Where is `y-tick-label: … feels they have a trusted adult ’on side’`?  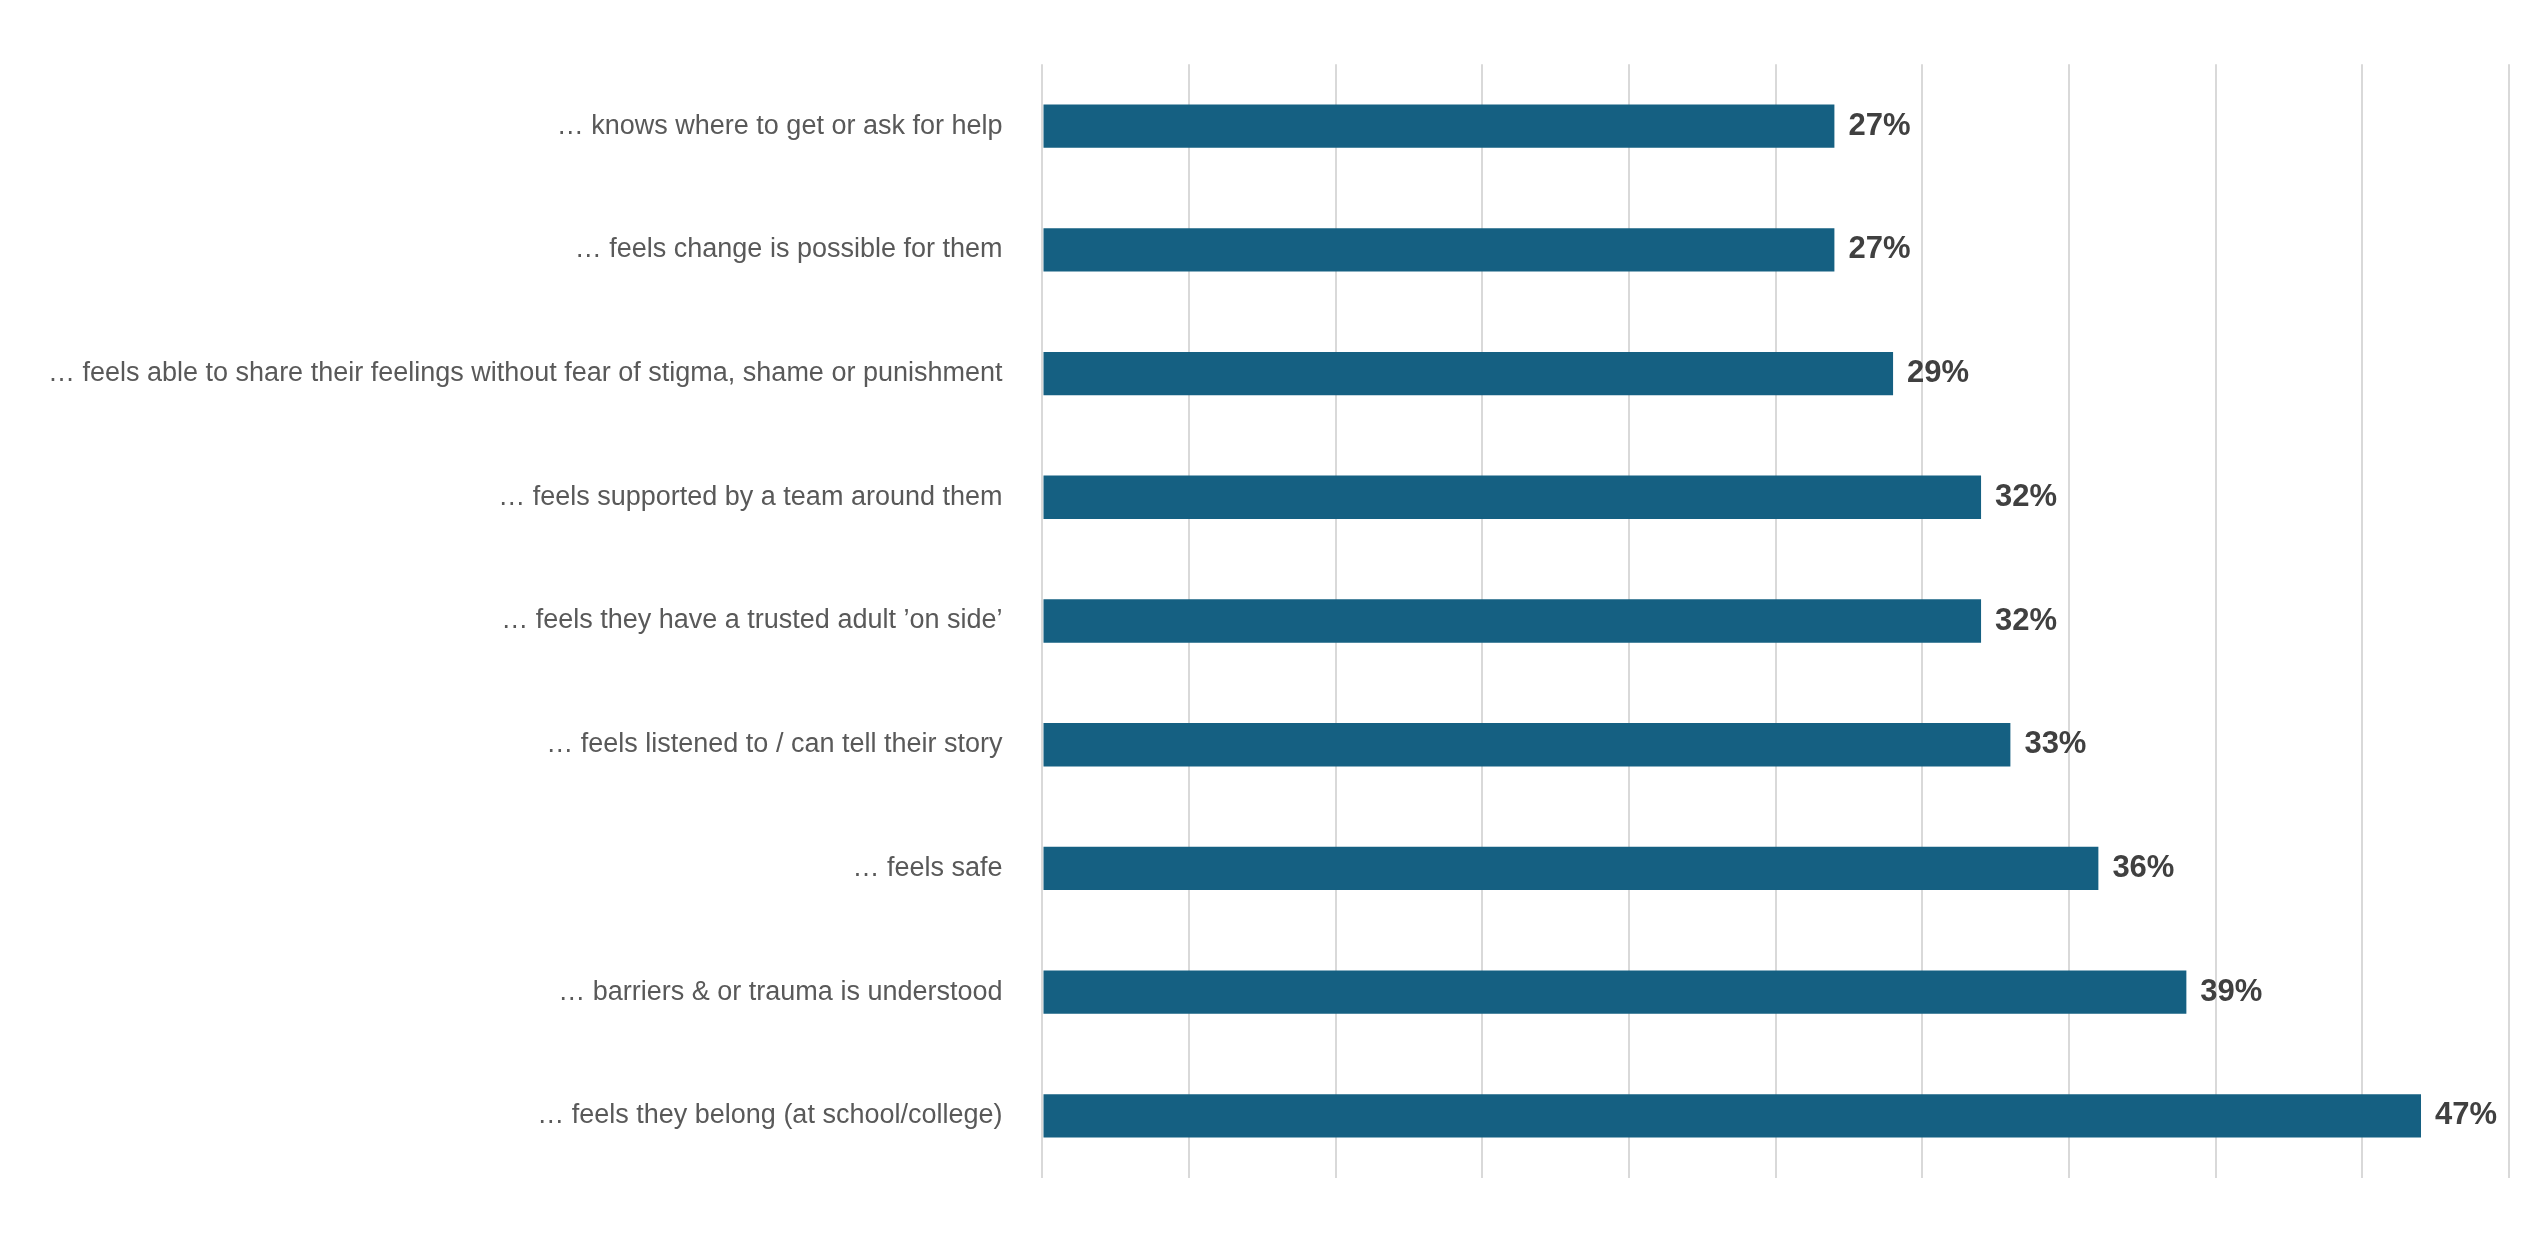
y-tick-label: … feels they have a trusted adult ’on side’ is located at coordinates (752, 619).